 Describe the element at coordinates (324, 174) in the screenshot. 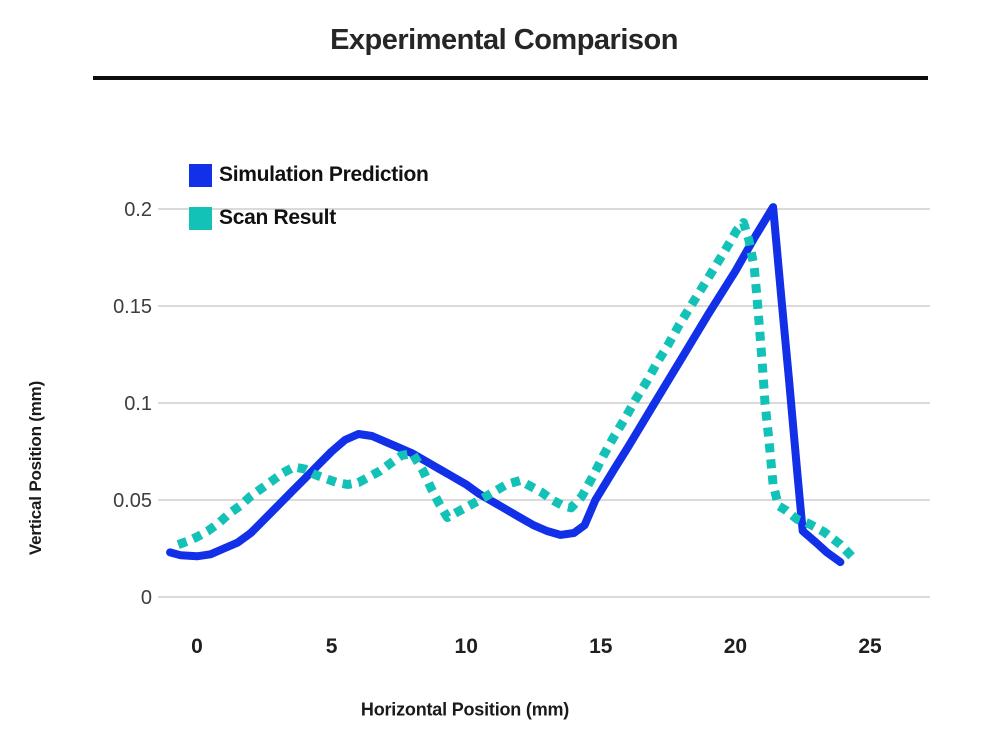

I see `legend-label-simulation-prediction: Simulation Prediction` at that location.